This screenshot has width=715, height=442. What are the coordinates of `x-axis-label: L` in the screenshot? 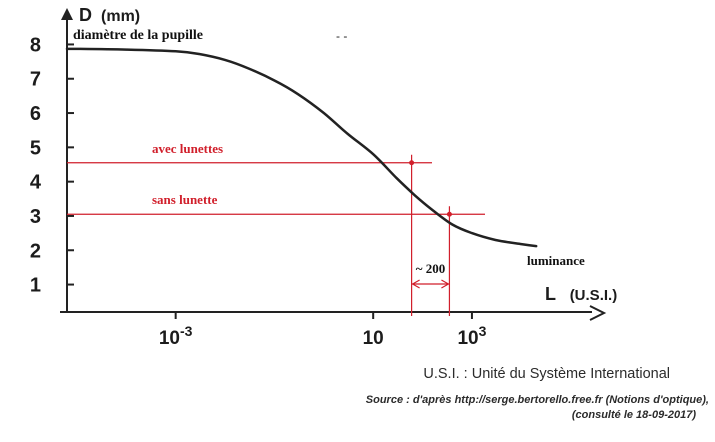 It's located at (550, 294).